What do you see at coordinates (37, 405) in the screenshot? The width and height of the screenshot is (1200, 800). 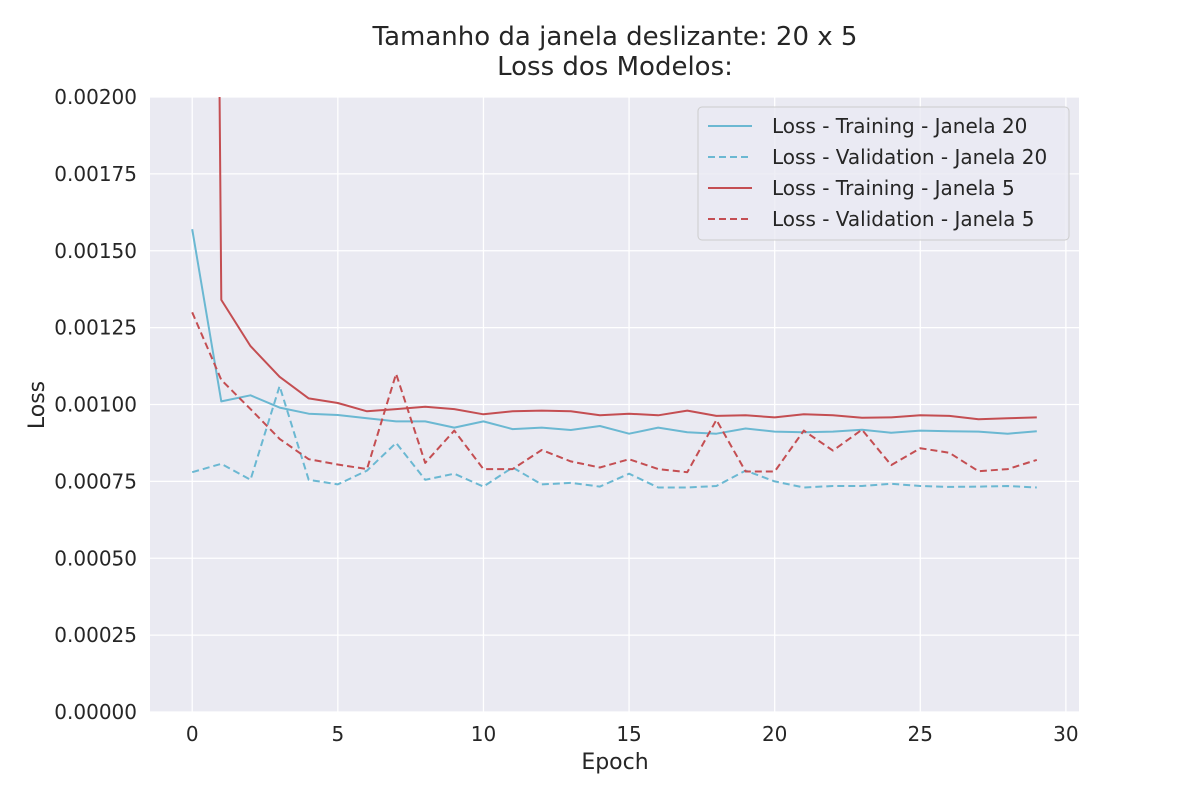 I see `y-axis-label: Loss` at bounding box center [37, 405].